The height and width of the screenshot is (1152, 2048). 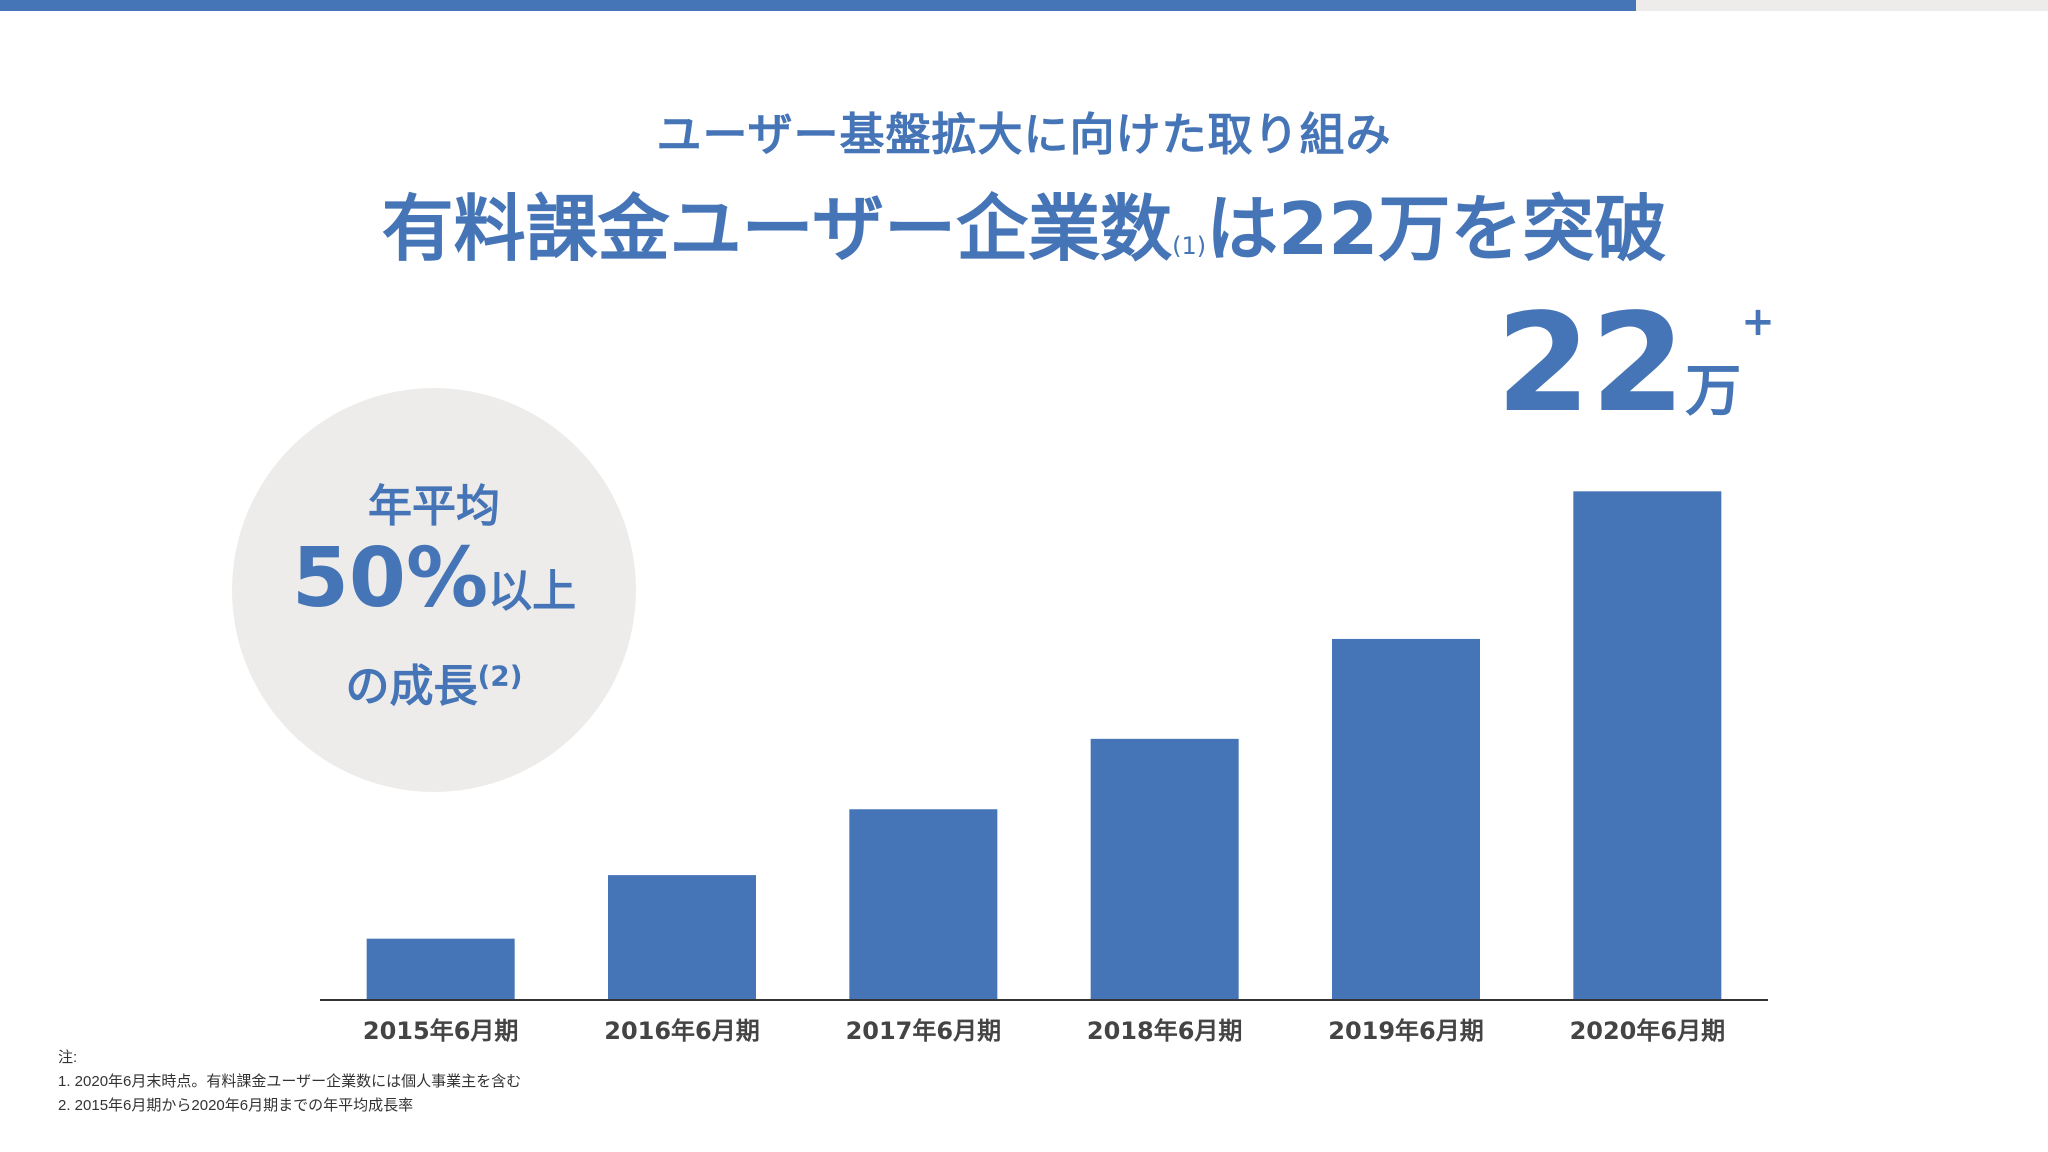 I want to click on footnote-heading: 注:, so click(x=68, y=1057).